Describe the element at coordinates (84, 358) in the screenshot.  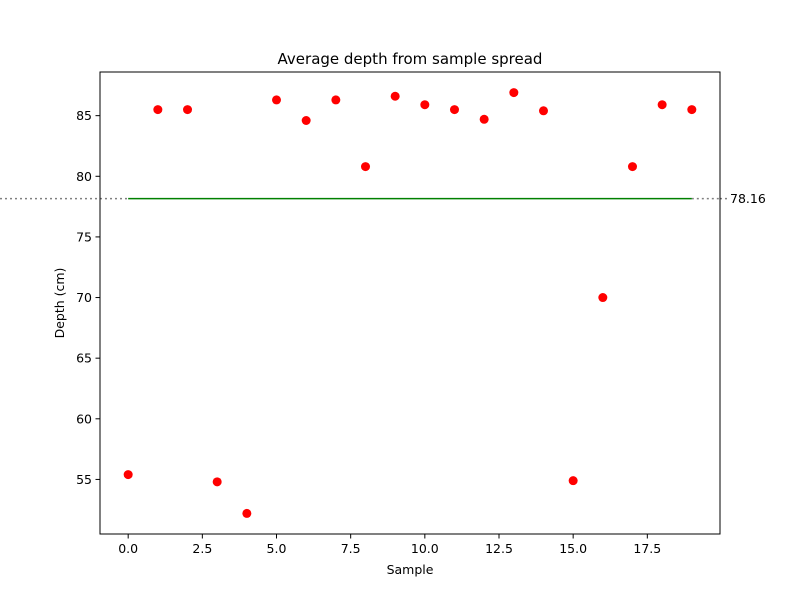
I see `y-tick-label: 65` at that location.